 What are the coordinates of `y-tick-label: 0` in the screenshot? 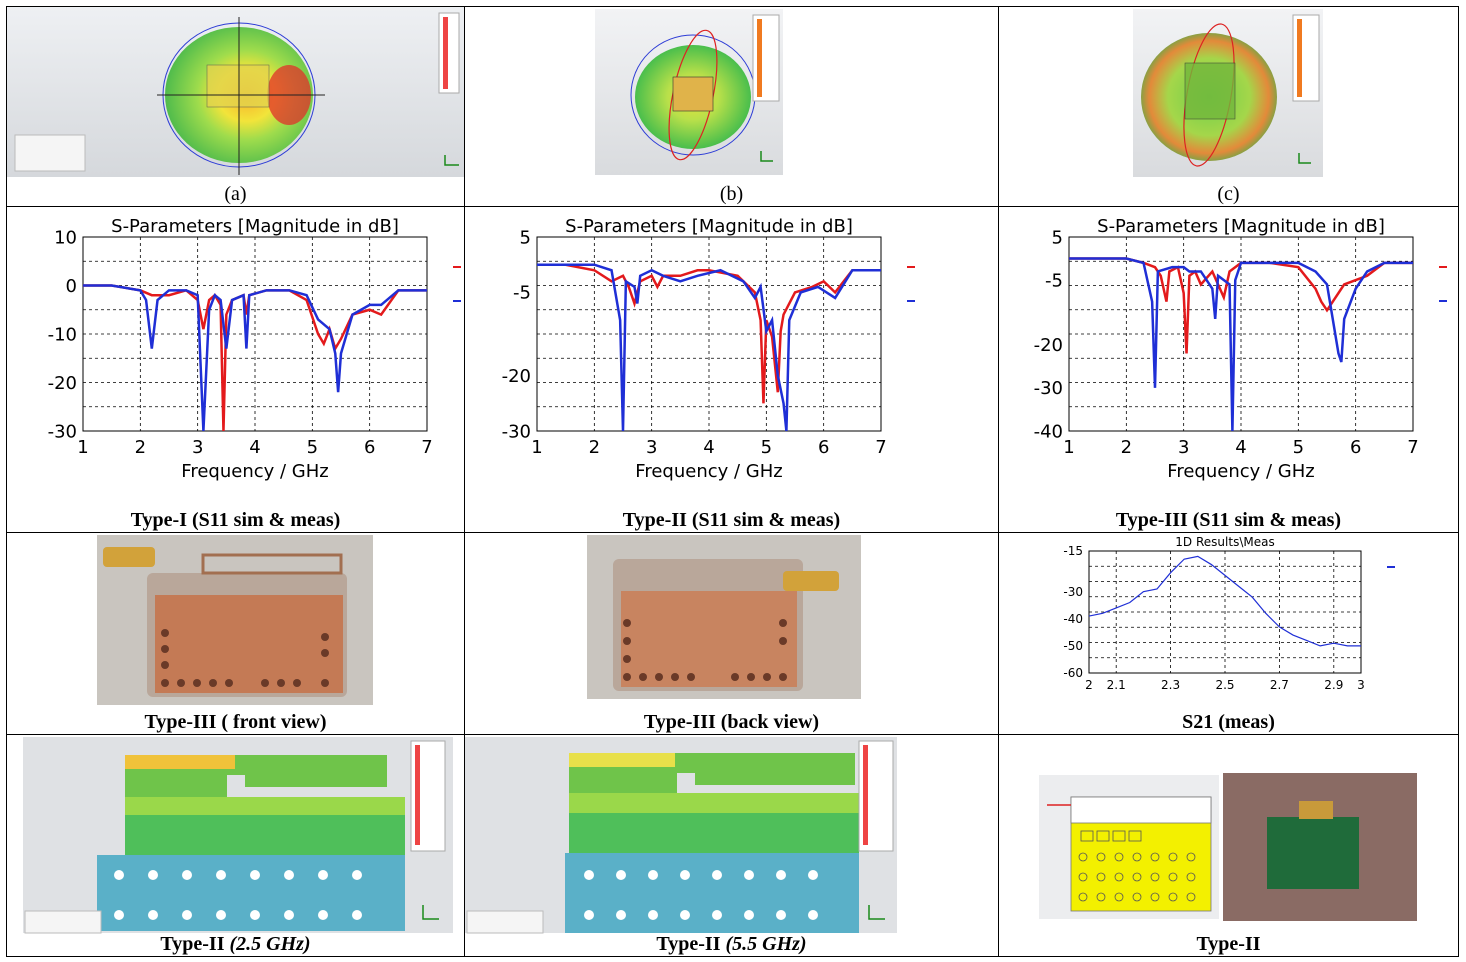 It's located at (71, 286).